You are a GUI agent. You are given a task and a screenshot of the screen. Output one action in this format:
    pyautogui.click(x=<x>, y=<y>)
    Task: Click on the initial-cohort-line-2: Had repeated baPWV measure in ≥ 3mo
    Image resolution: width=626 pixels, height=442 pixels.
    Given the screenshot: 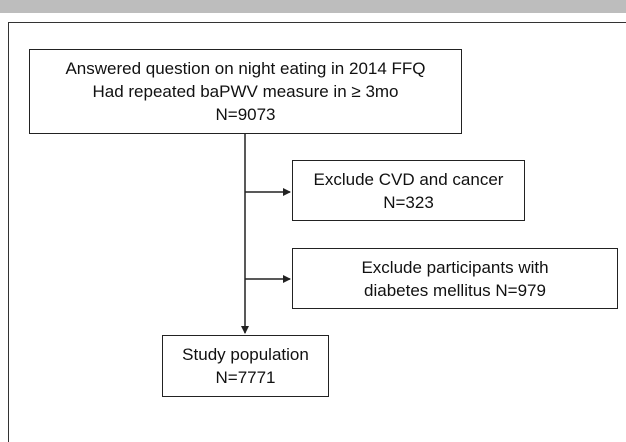 What is the action you would take?
    pyautogui.click(x=245, y=91)
    